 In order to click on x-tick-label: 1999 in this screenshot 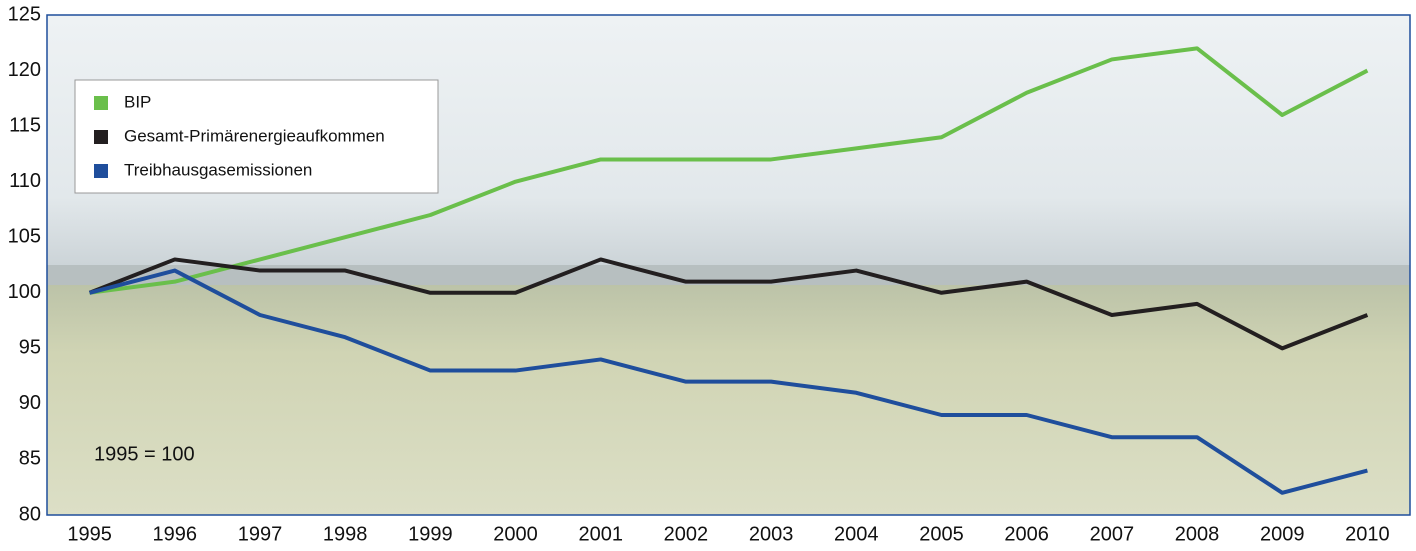, I will do `click(430, 534)`.